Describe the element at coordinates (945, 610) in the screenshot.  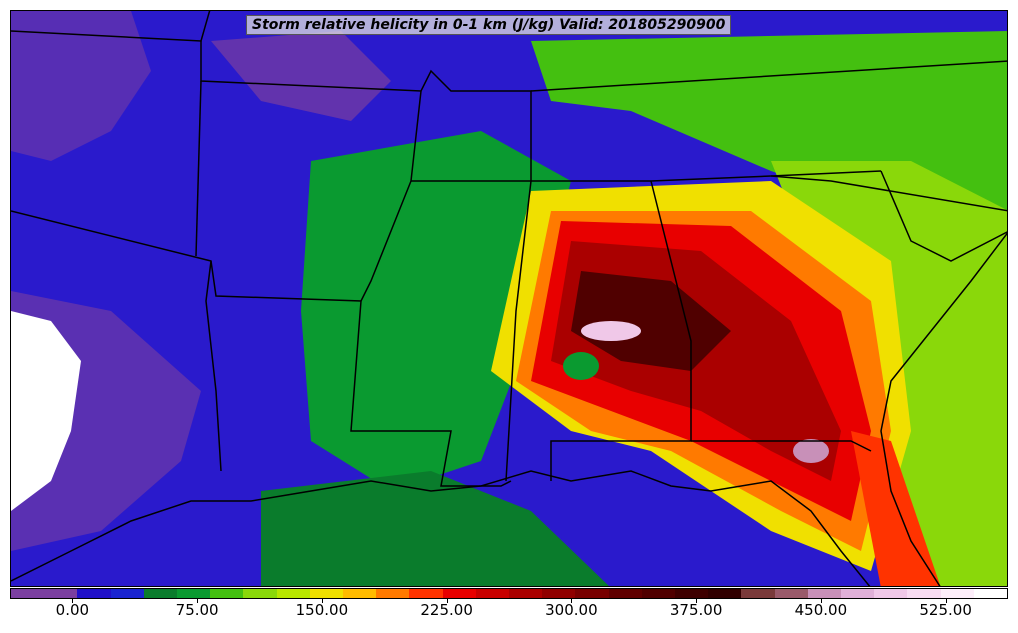
I see `colorbar-tick-label: 525.00` at that location.